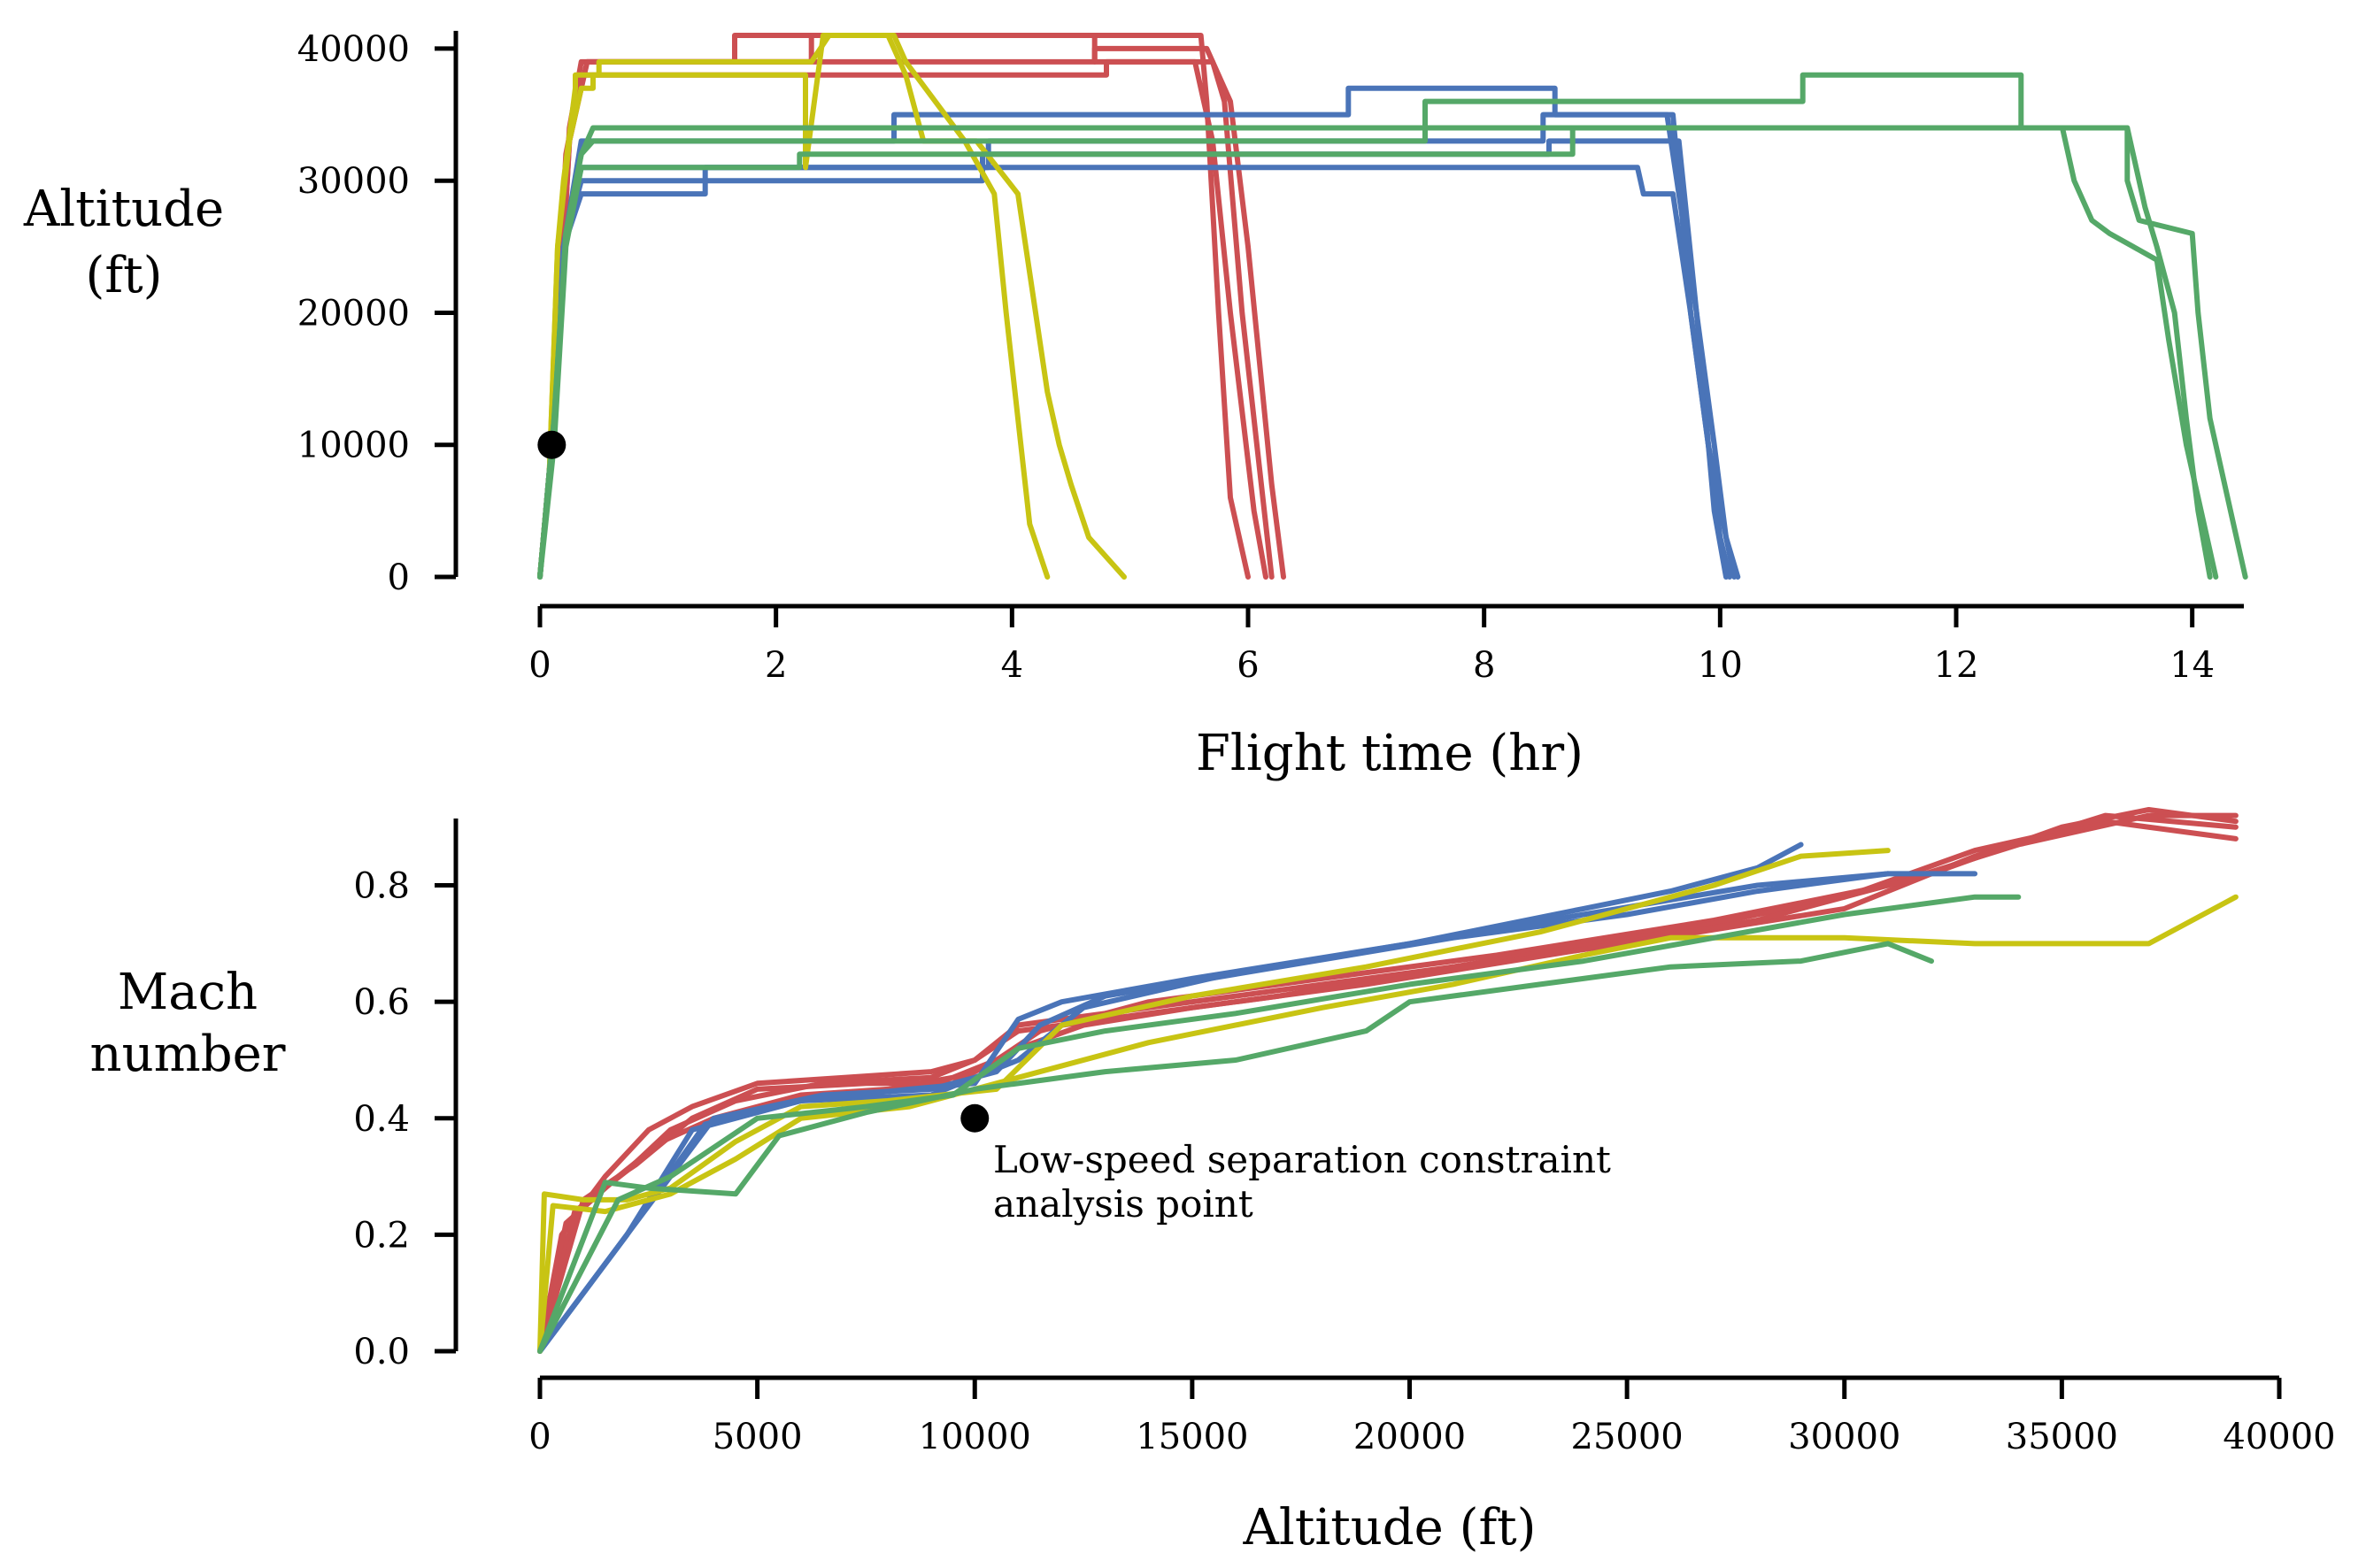  I want to click on top-xlabel: Flight time (hr), so click(1390, 753).